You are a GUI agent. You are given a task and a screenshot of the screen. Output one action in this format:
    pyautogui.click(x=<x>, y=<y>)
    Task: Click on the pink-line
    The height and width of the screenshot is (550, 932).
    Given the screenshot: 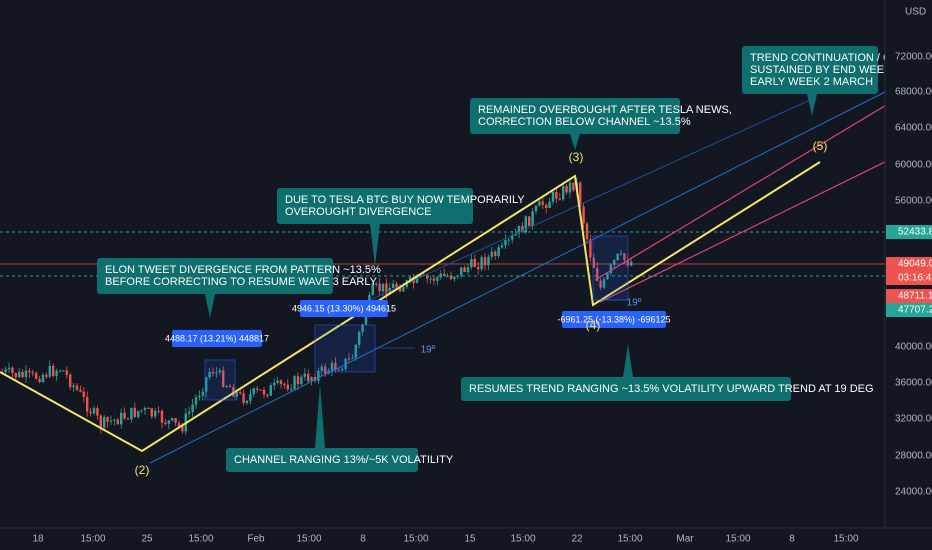 What is the action you would take?
    pyautogui.click(x=744, y=190)
    